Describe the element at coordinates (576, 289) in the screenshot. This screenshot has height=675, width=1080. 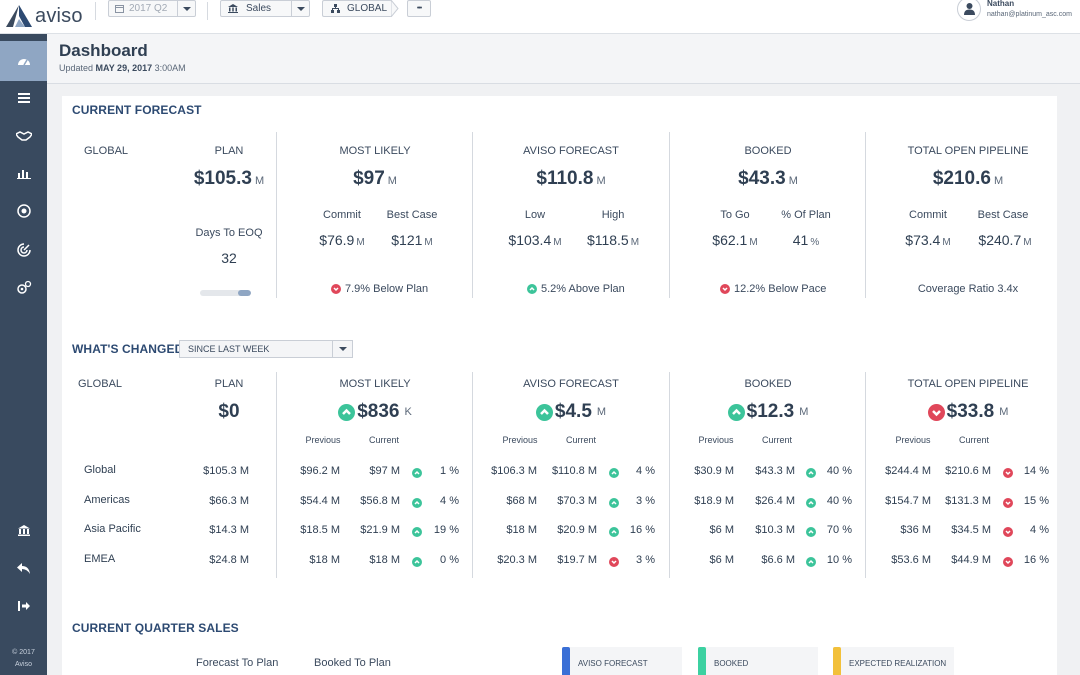
I see `aviso-forecast-vs-plan: 5.2% Above Plan` at that location.